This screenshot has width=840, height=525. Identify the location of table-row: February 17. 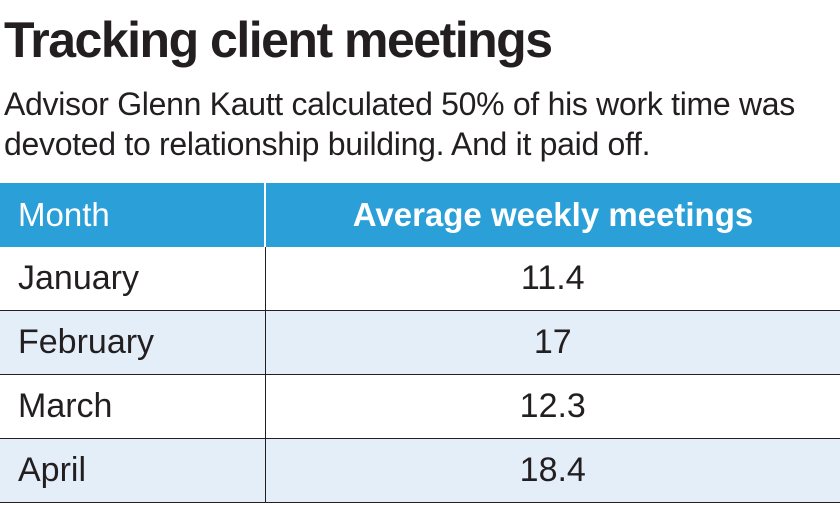
(420, 342).